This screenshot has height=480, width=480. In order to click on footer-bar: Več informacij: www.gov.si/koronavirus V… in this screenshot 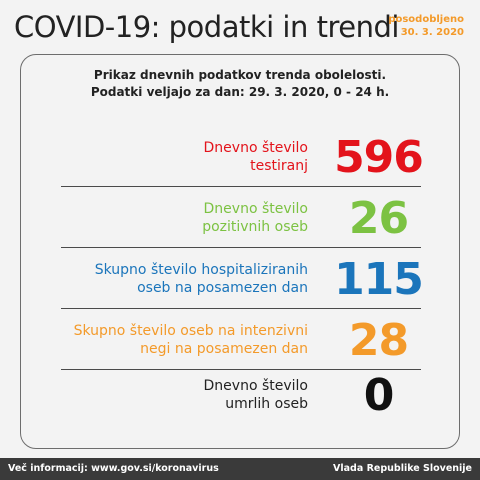, I will do `click(240, 469)`.